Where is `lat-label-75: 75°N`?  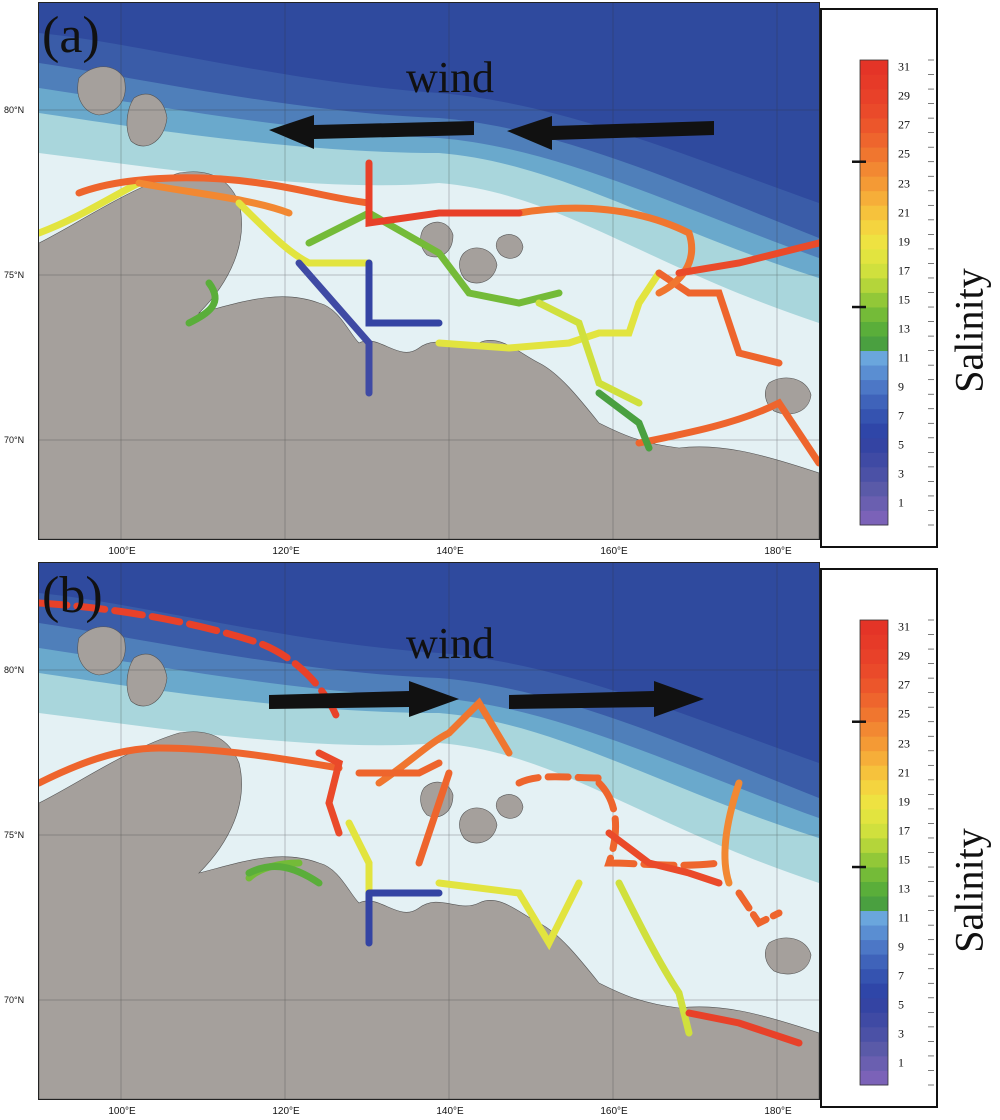 lat-label-75: 75°N is located at coordinates (14, 275).